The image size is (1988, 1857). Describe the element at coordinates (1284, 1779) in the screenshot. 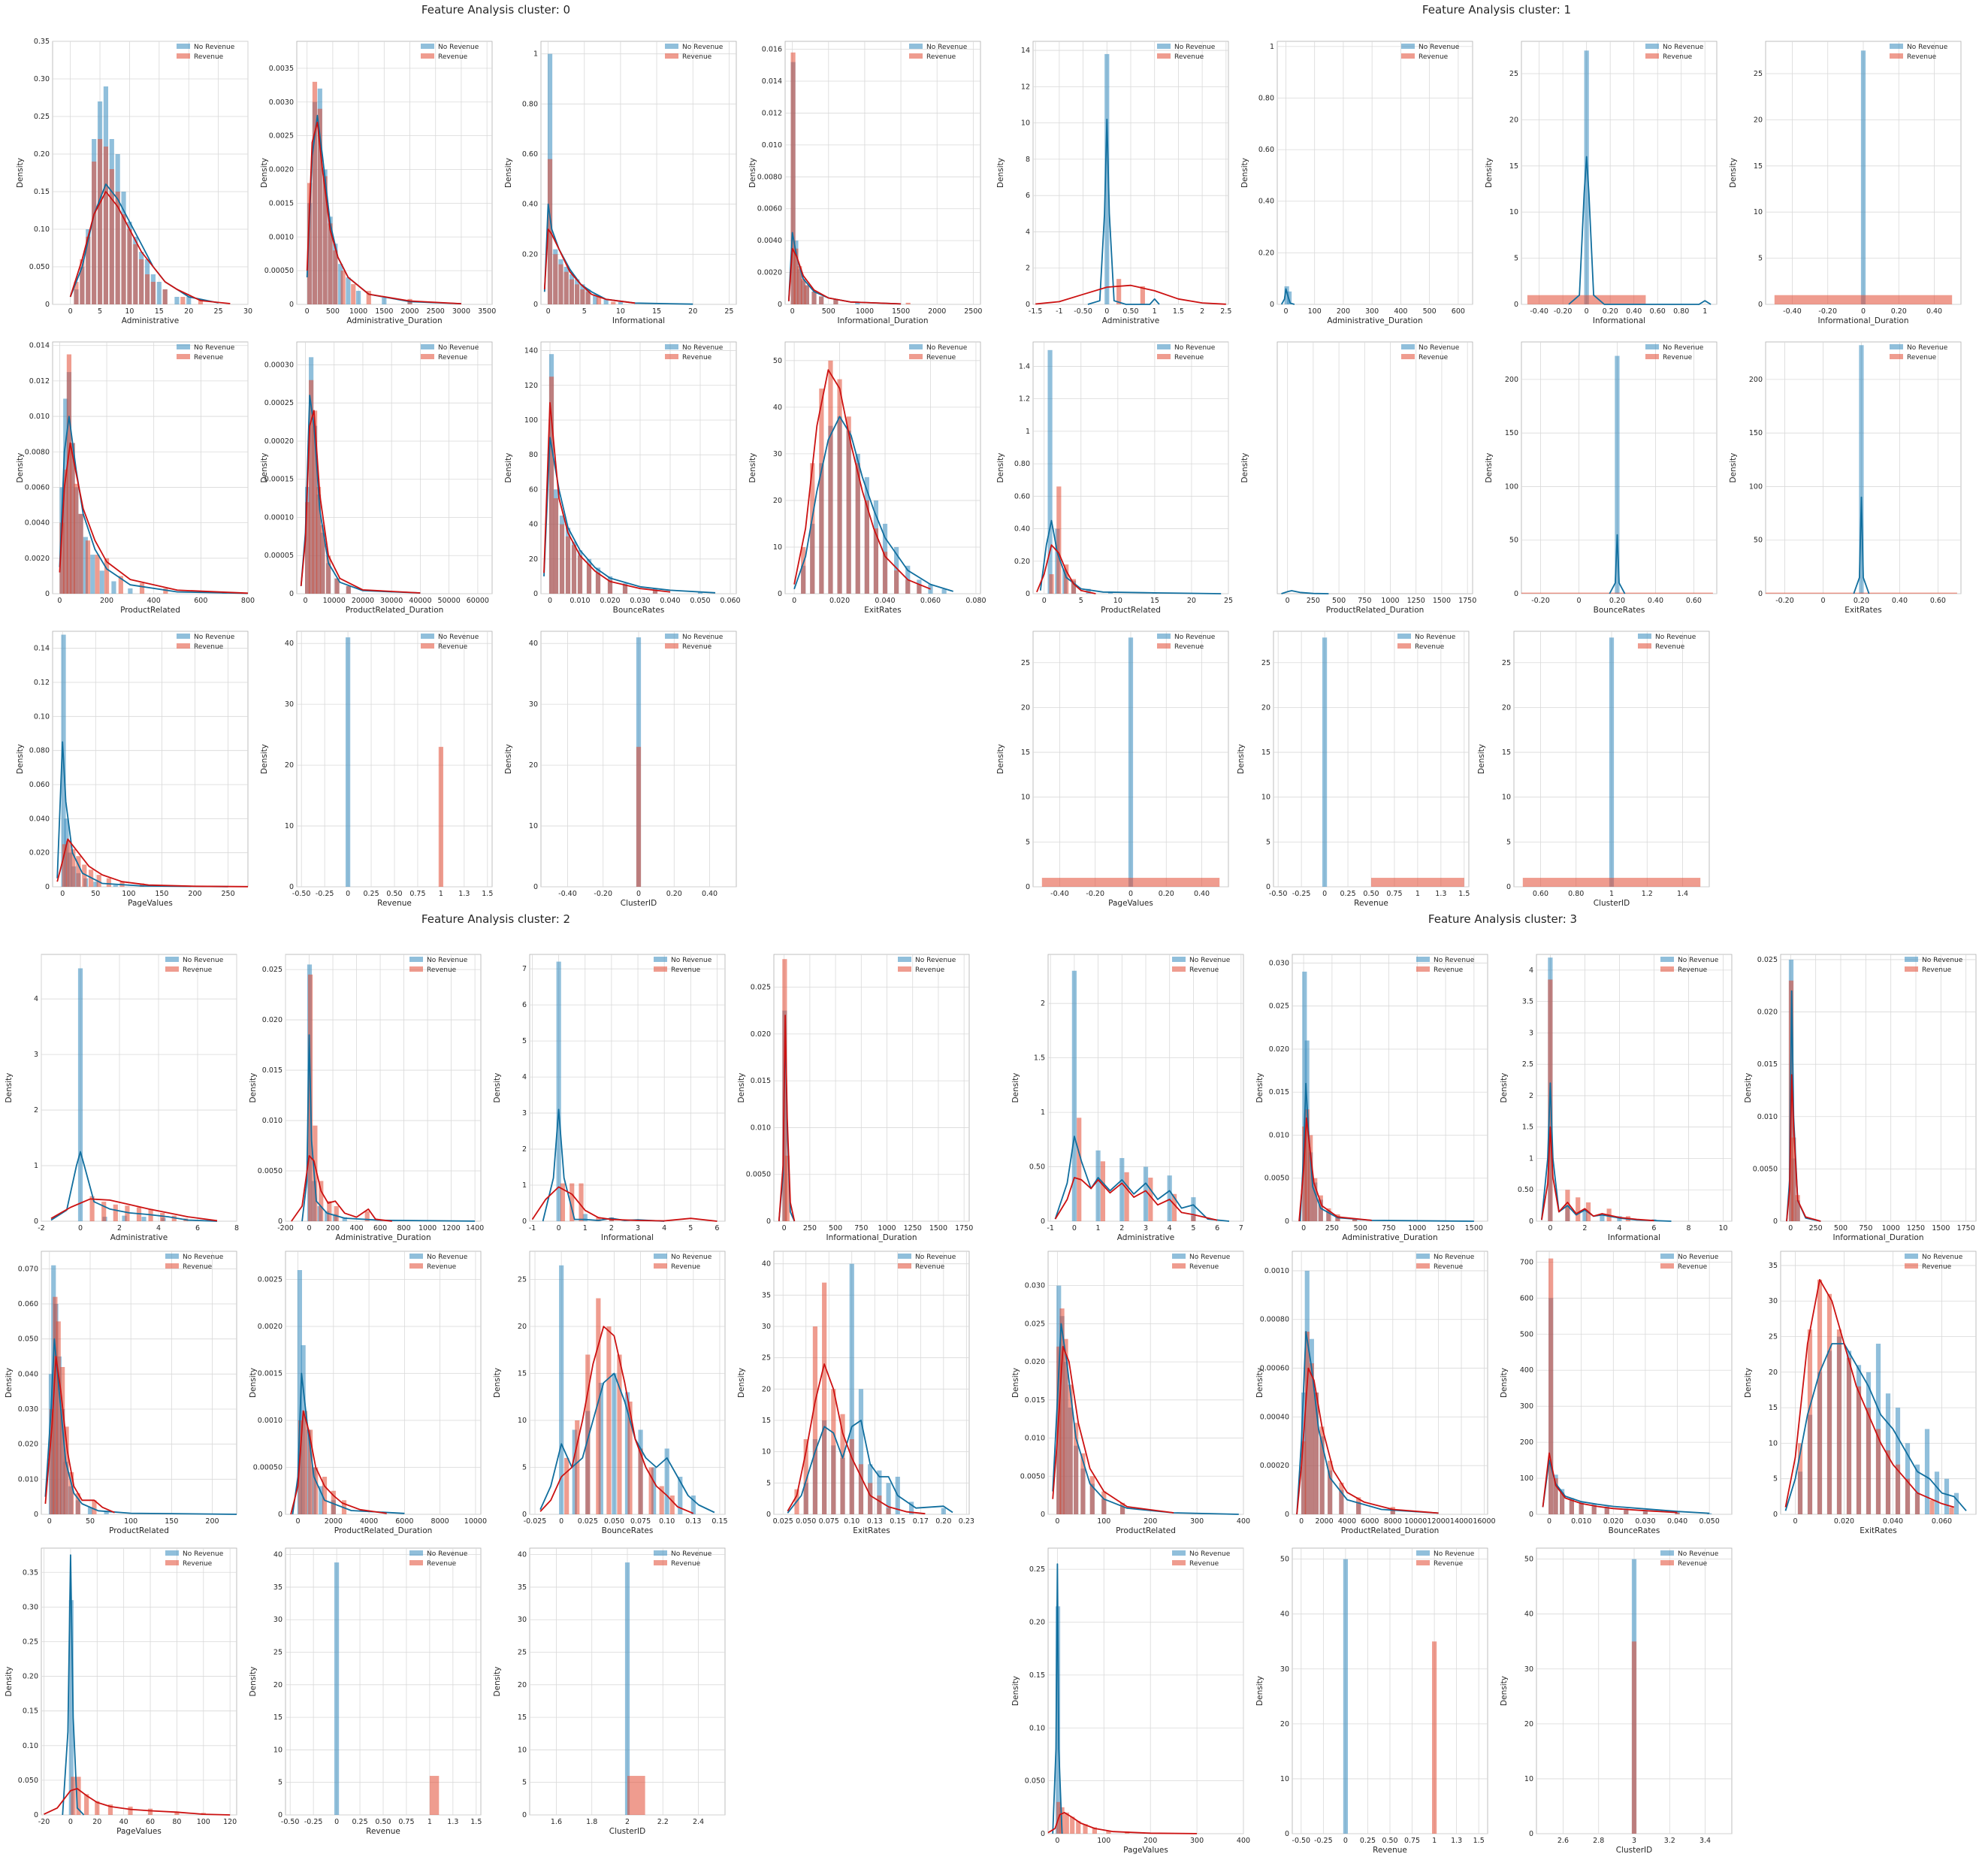

I see `y-tick-label: 10` at that location.